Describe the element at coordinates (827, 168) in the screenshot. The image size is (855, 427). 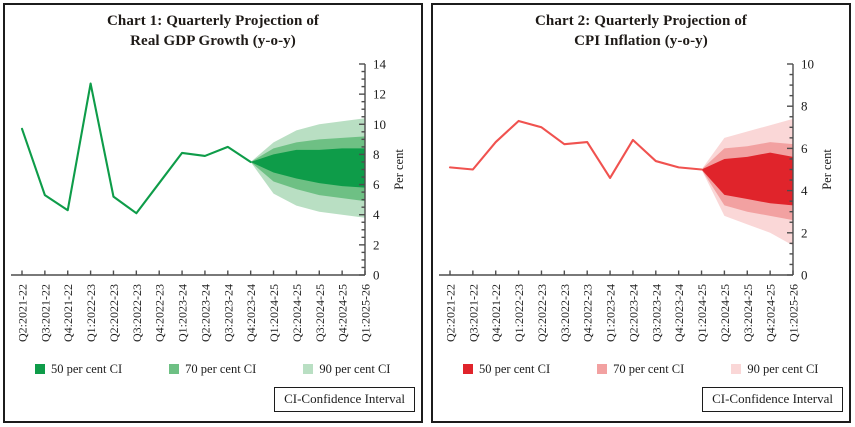
I see `cpi-y-axis-title: Per cent` at that location.